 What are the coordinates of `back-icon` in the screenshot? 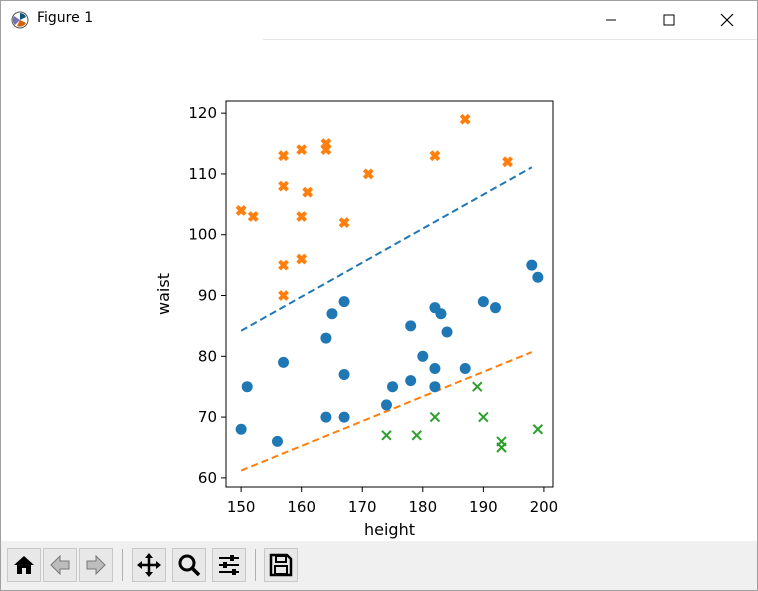 It's located at (60, 565).